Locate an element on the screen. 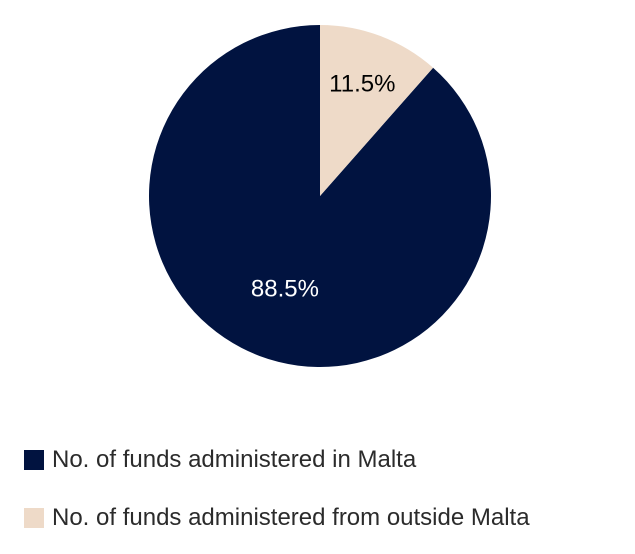 The image size is (635, 554). data-label-malta: 88.5% is located at coordinates (285, 288).